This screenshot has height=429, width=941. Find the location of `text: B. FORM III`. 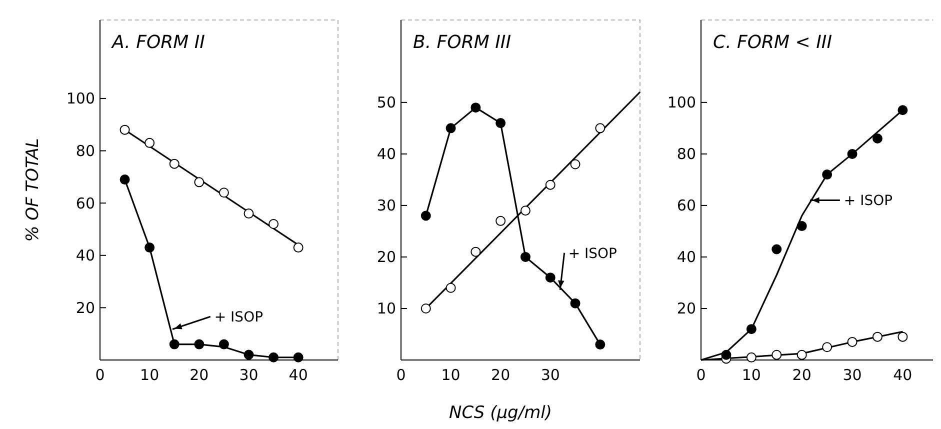

text: B. FORM III is located at coordinates (462, 42).